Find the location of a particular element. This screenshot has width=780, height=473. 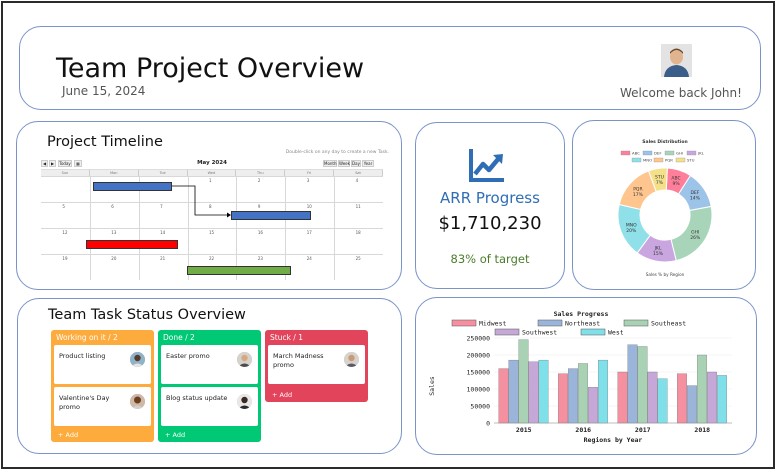

chart-title: Sales Progress is located at coordinates (581, 314).